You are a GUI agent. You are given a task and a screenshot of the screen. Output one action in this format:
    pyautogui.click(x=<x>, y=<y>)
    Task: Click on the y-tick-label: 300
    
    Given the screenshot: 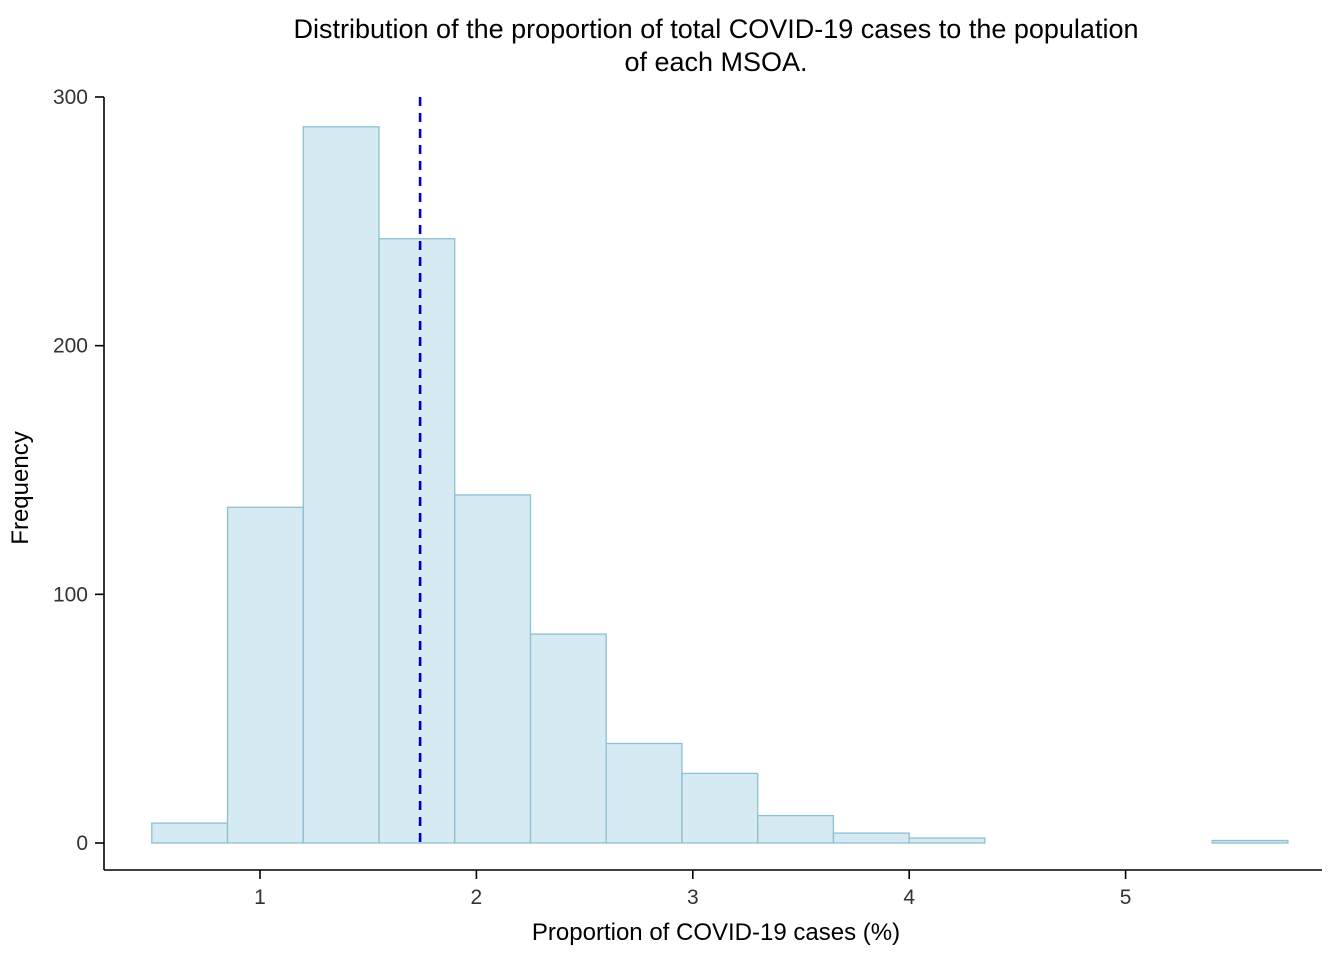 What is the action you would take?
    pyautogui.click(x=70, y=97)
    